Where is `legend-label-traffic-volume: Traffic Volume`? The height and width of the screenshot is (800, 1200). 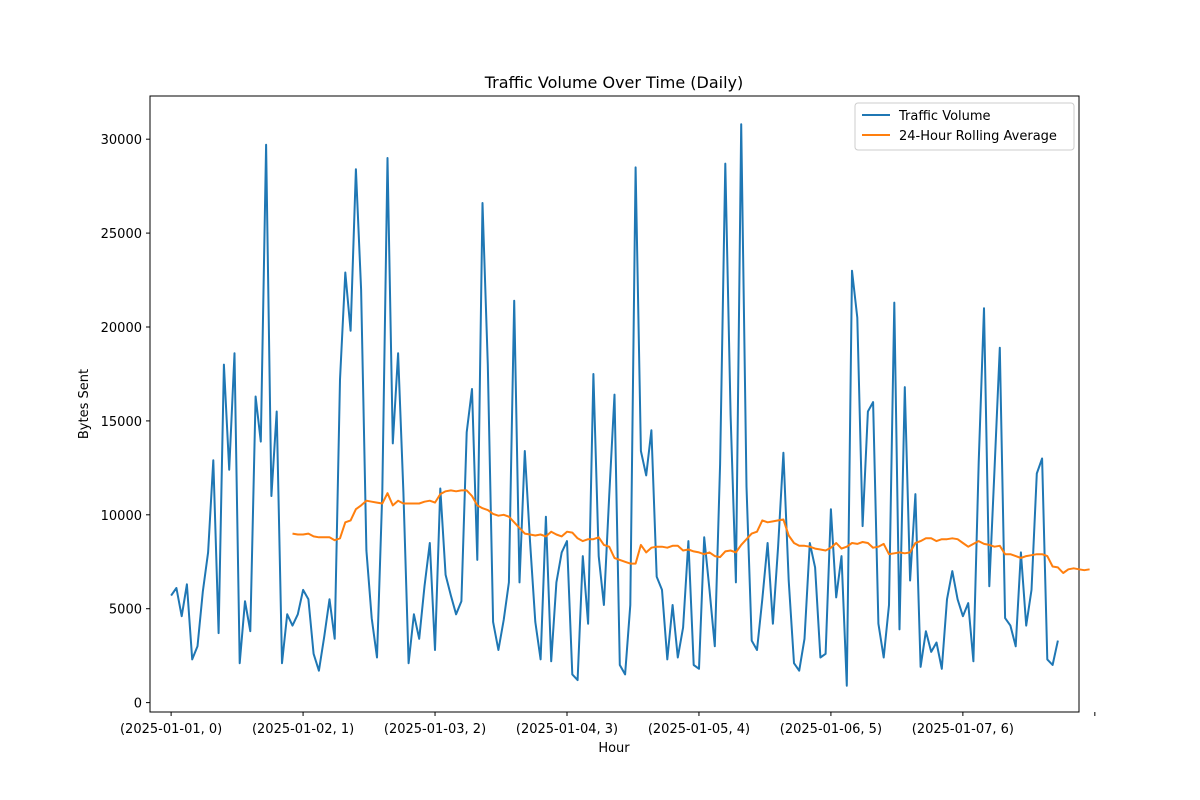 legend-label-traffic-volume: Traffic Volume is located at coordinates (944, 116).